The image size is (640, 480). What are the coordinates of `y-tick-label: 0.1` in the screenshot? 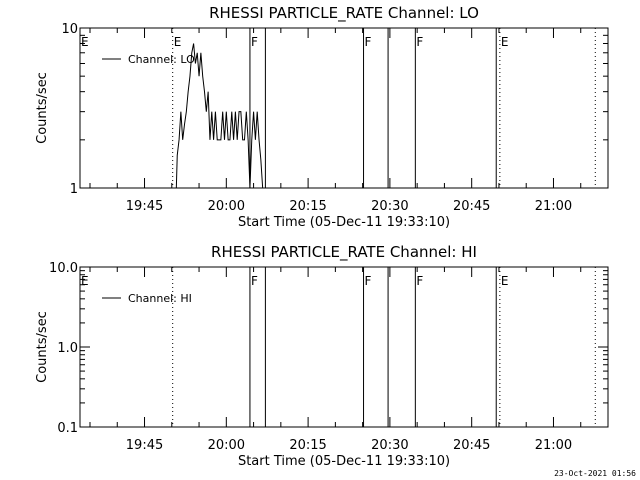 It's located at (67, 428).